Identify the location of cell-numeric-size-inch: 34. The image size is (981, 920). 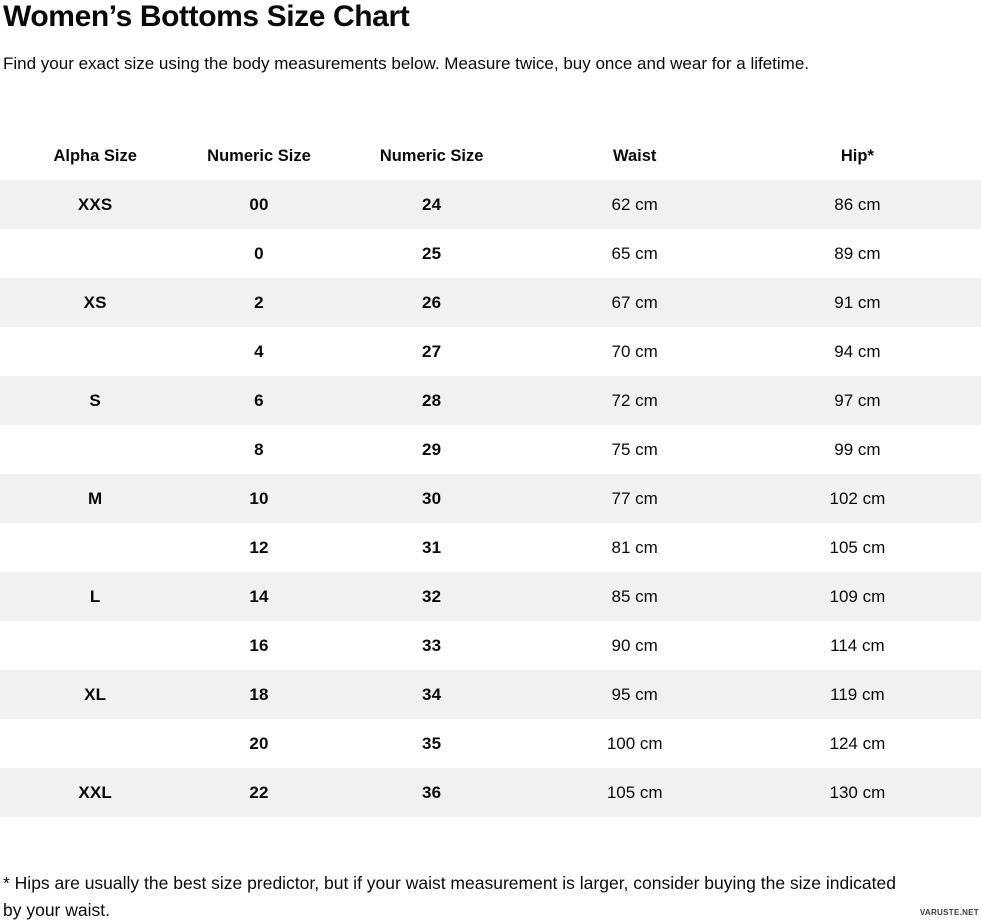
(431, 694).